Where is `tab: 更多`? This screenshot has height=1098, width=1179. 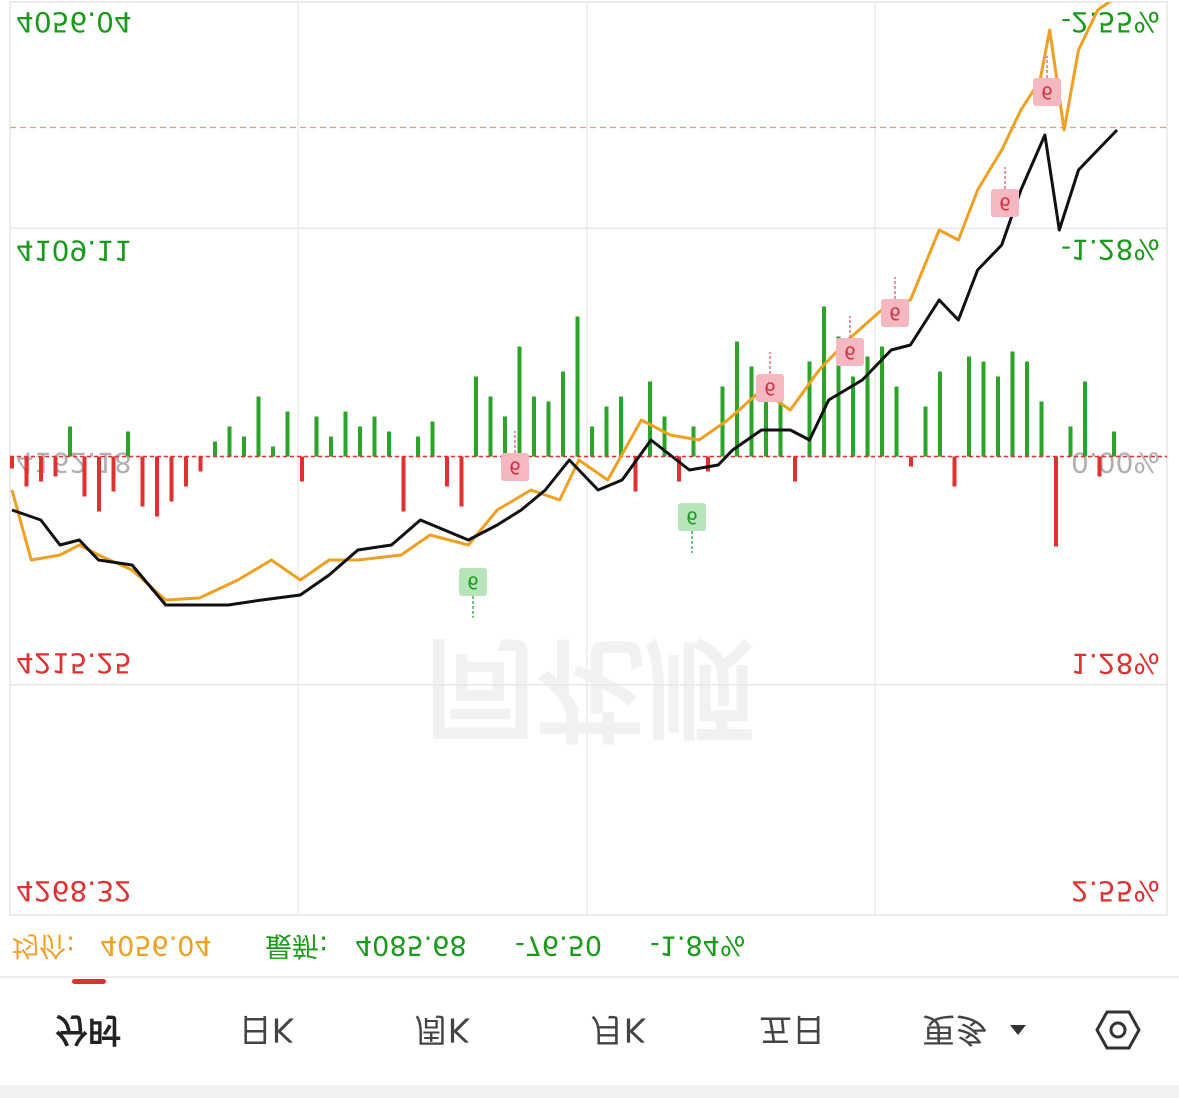 tab: 更多 is located at coordinates (955, 1030).